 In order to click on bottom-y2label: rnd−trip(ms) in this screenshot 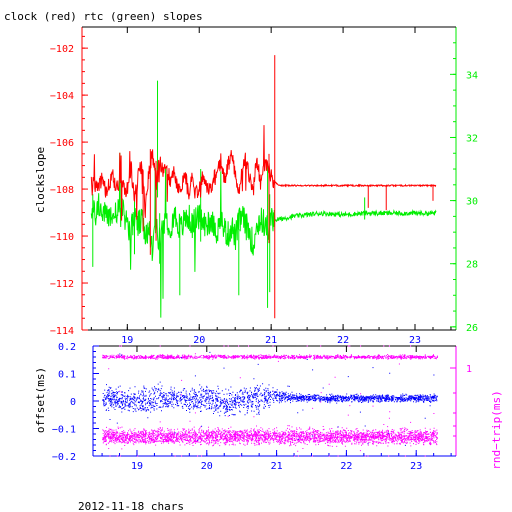, I will do `click(496, 429)`.